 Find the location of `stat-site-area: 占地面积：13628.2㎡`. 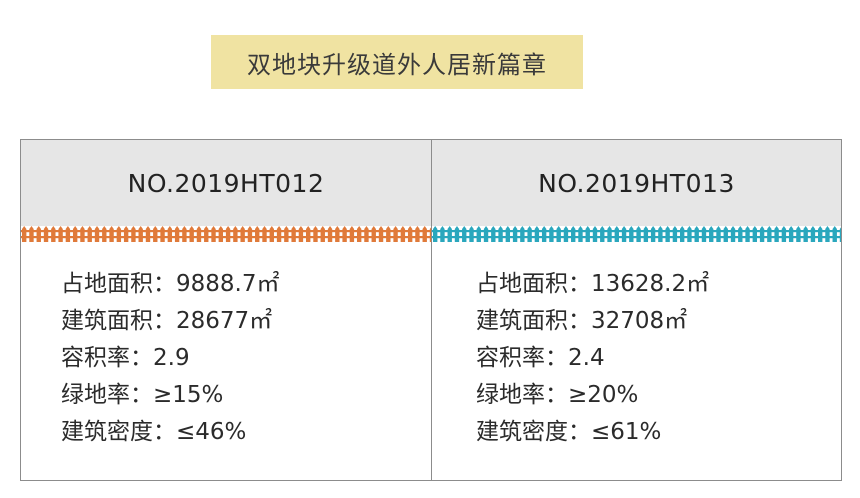

stat-site-area: 占地面积：13628.2㎡ is located at coordinates (593, 284).